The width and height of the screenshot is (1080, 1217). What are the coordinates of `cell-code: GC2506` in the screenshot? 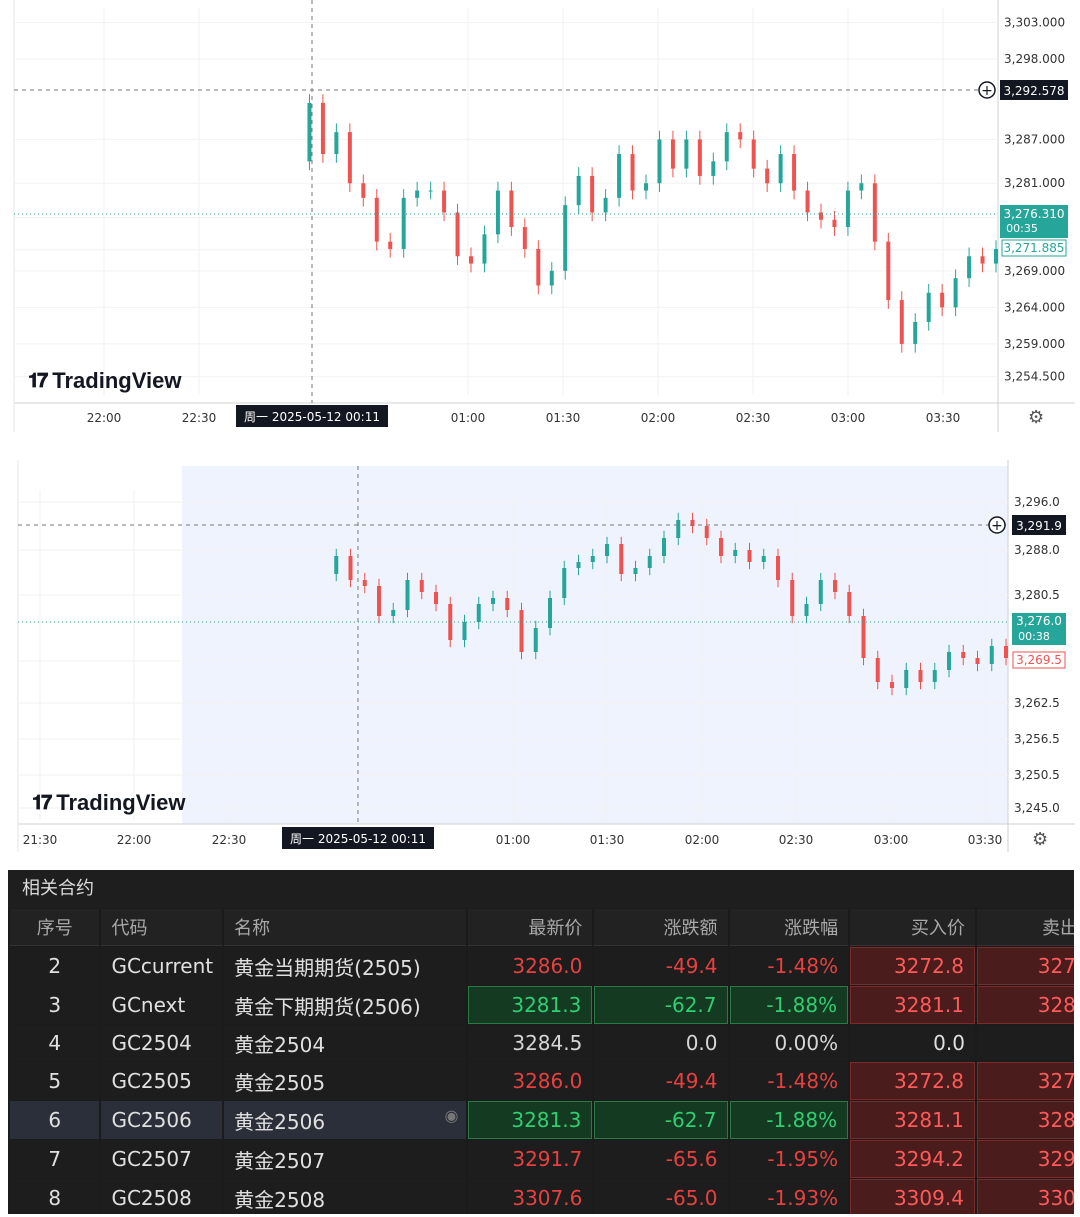 It's located at (162, 1120).